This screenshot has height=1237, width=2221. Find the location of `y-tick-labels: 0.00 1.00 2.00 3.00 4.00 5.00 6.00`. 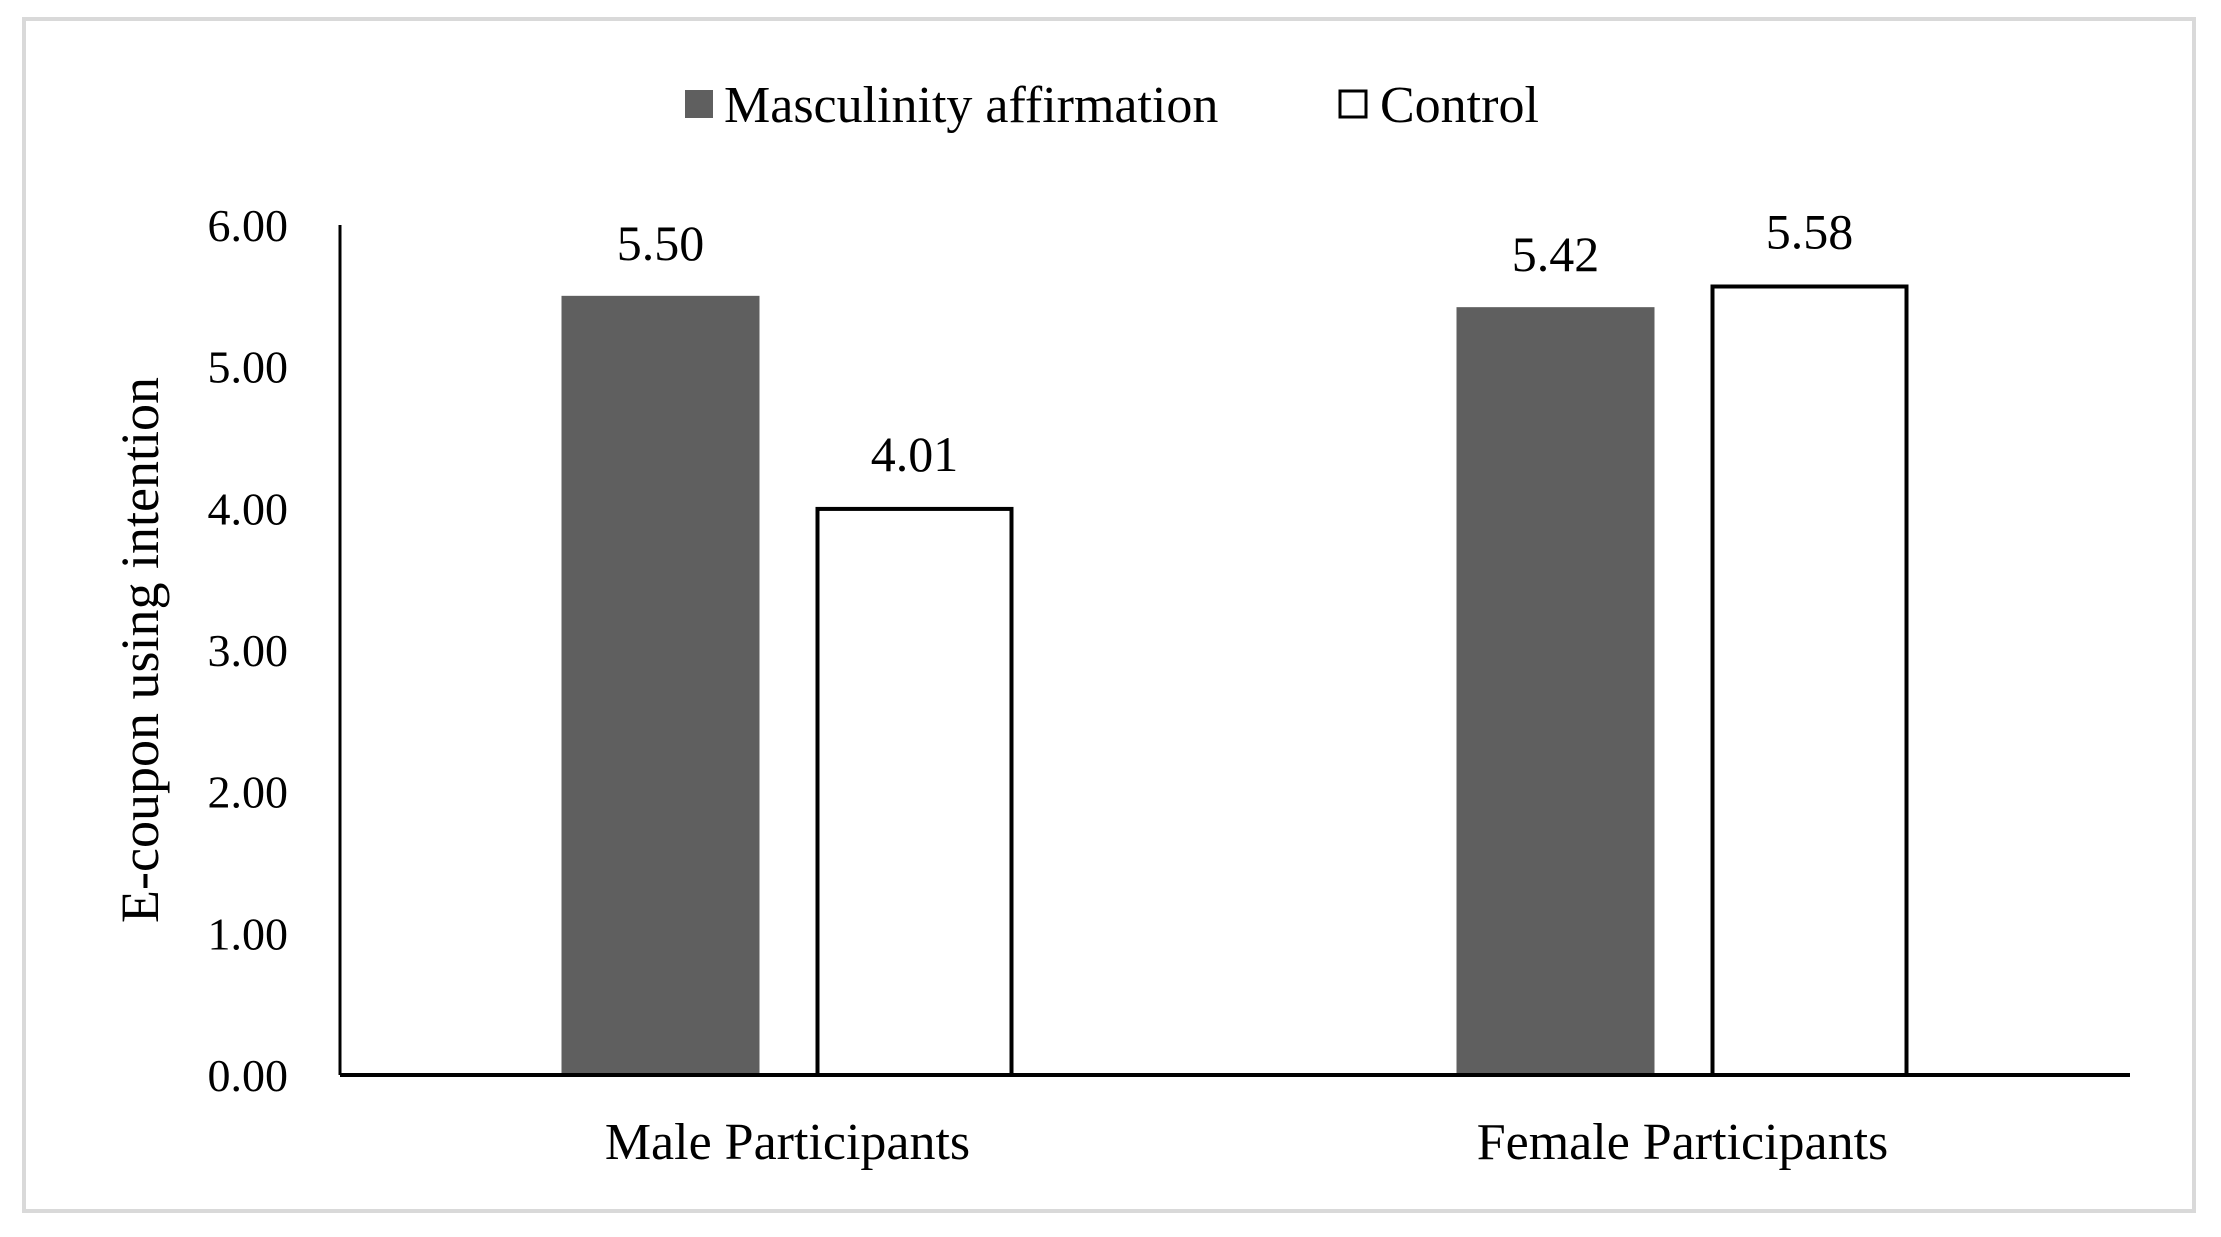

y-tick-labels: 0.00 1.00 2.00 3.00 4.00 5.00 6.00 is located at coordinates (248, 650).